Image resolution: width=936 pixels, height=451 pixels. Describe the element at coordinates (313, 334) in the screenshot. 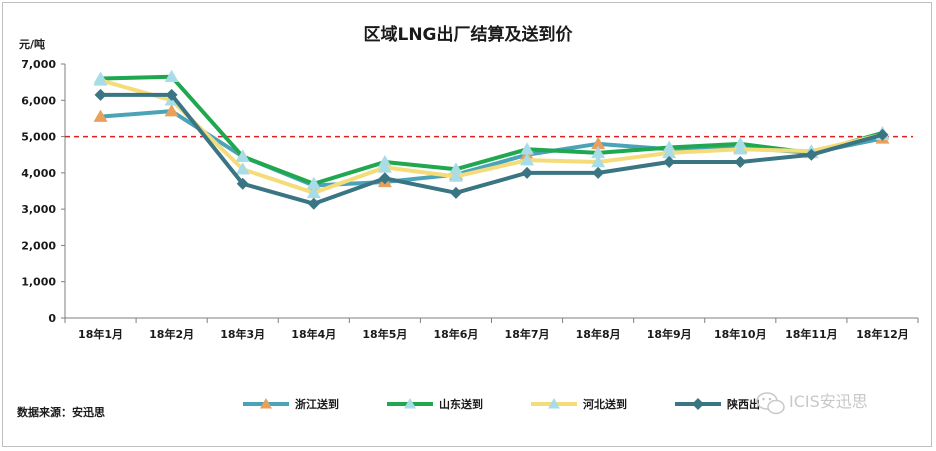

I see `x-tick-label: 18年4月` at that location.